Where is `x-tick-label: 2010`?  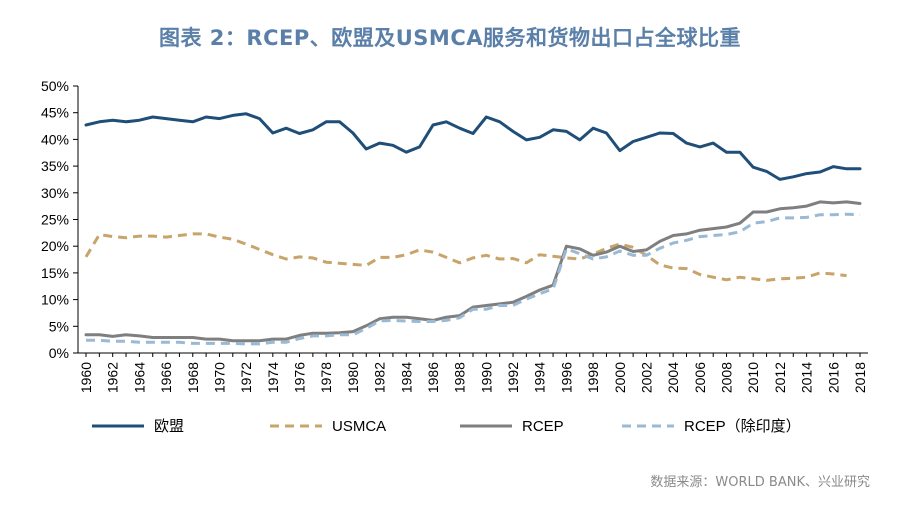 x-tick-label: 2010 is located at coordinates (753, 377).